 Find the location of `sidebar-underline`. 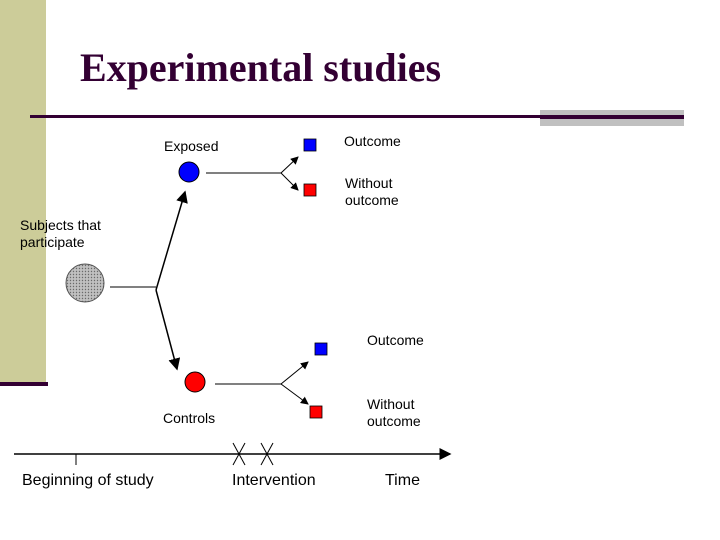

sidebar-underline is located at coordinates (24, 384).